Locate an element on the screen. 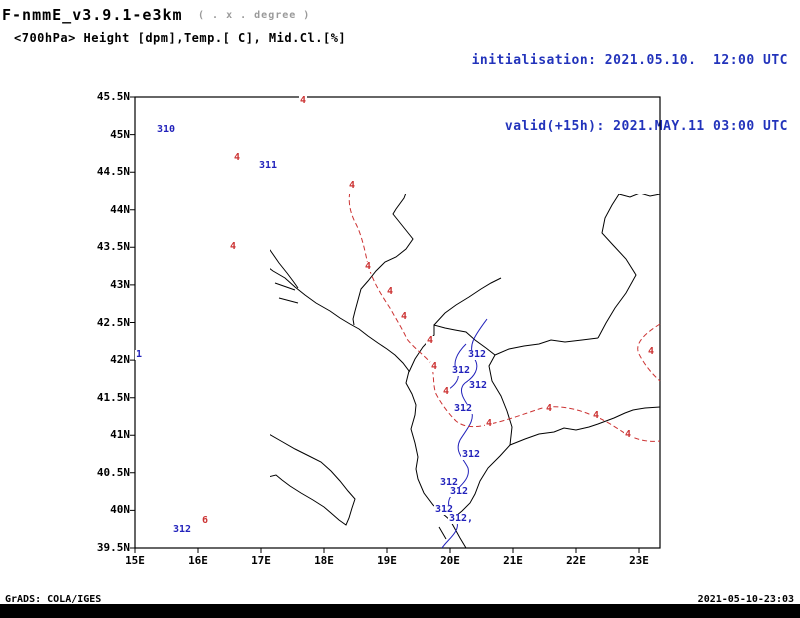 The height and width of the screenshot is (618, 800). contour-label-temp: 6 is located at coordinates (205, 520).